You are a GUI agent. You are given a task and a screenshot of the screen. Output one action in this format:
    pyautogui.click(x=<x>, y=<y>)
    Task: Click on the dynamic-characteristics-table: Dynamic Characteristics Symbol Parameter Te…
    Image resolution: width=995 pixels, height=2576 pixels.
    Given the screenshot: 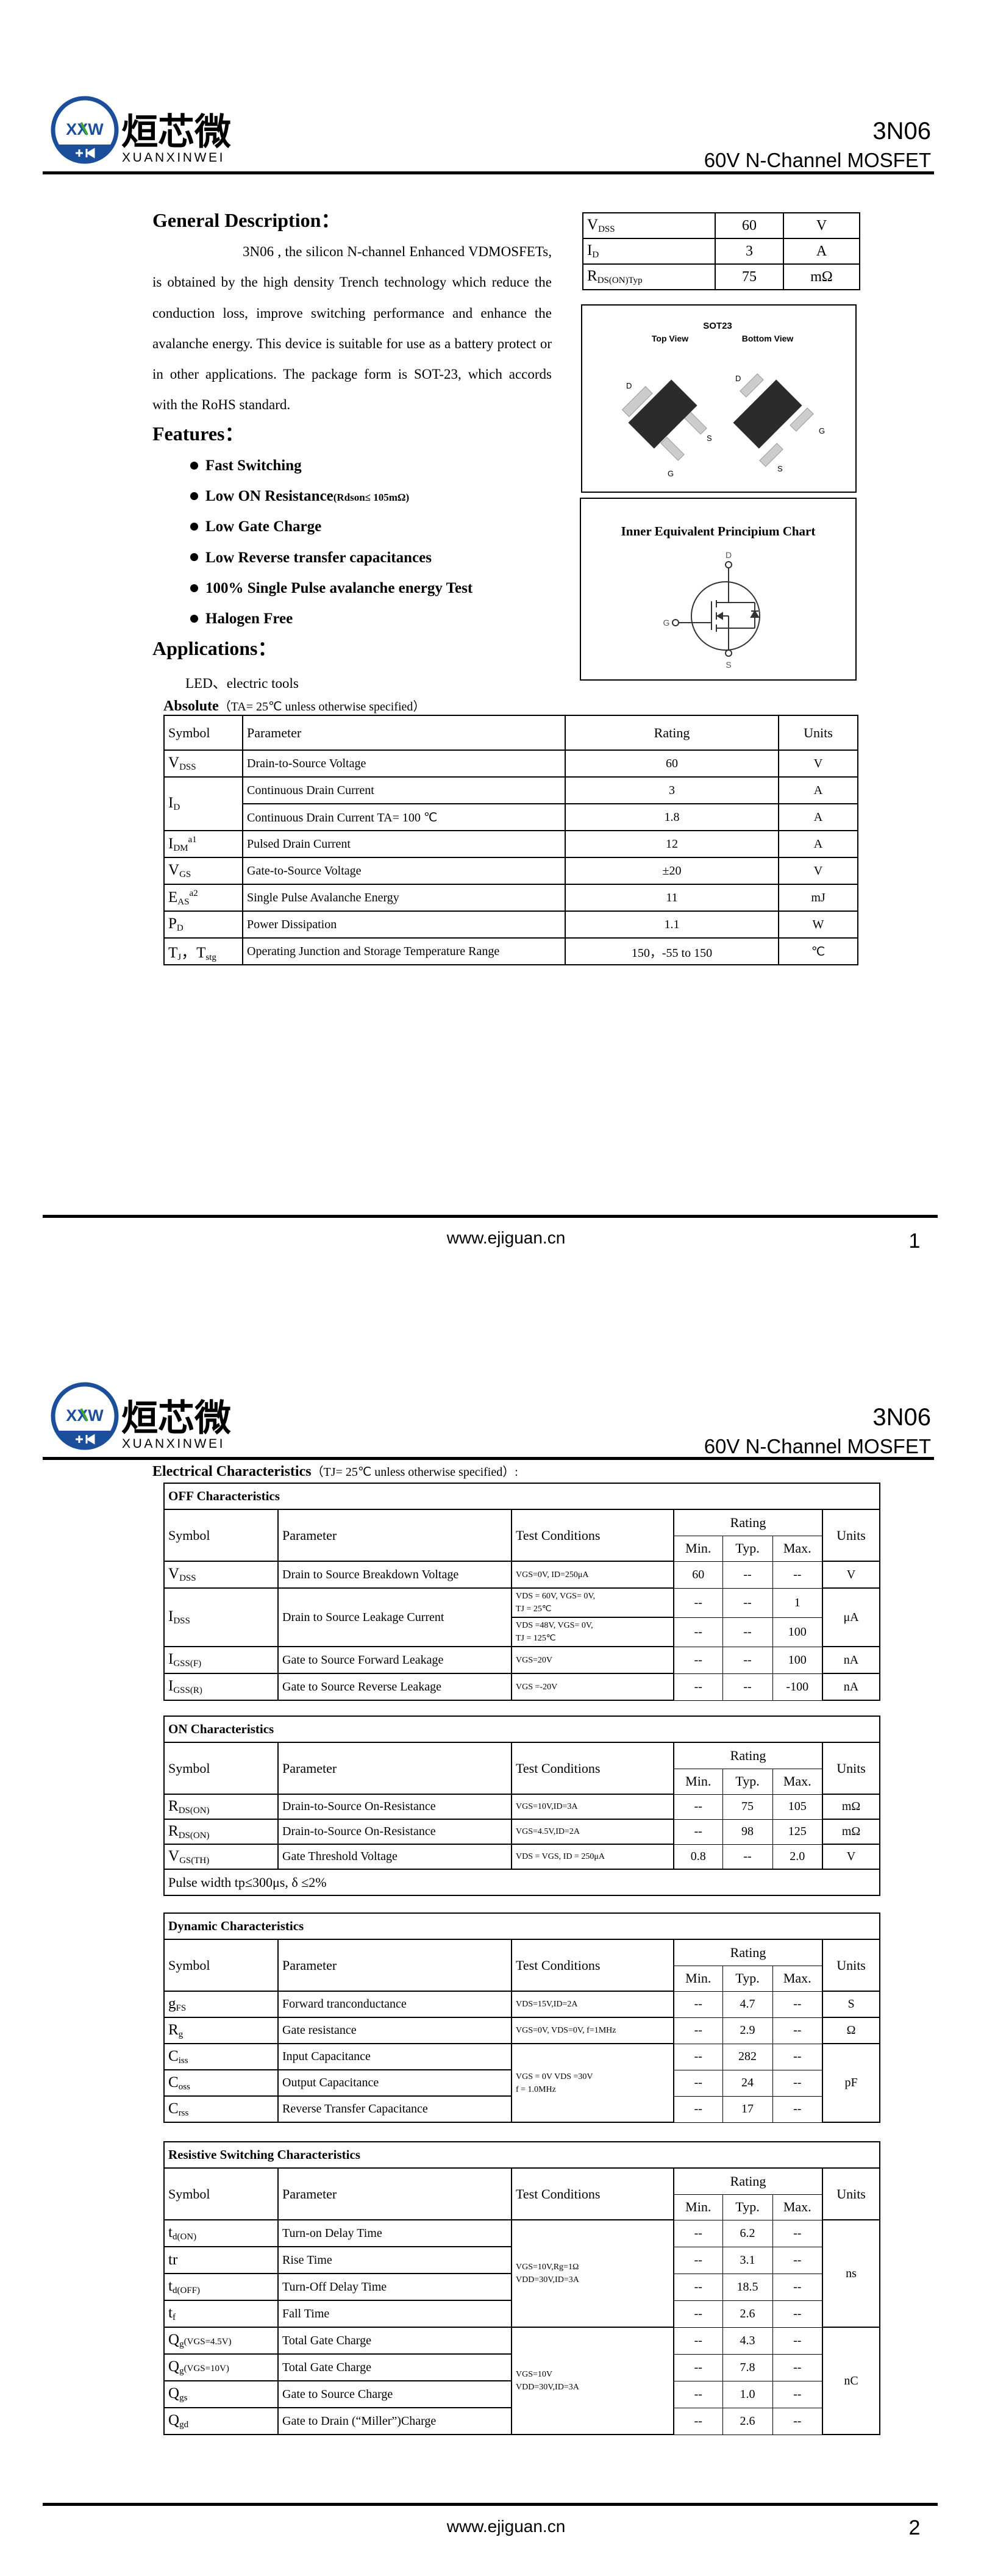 What is the action you would take?
    pyautogui.click(x=522, y=2017)
    